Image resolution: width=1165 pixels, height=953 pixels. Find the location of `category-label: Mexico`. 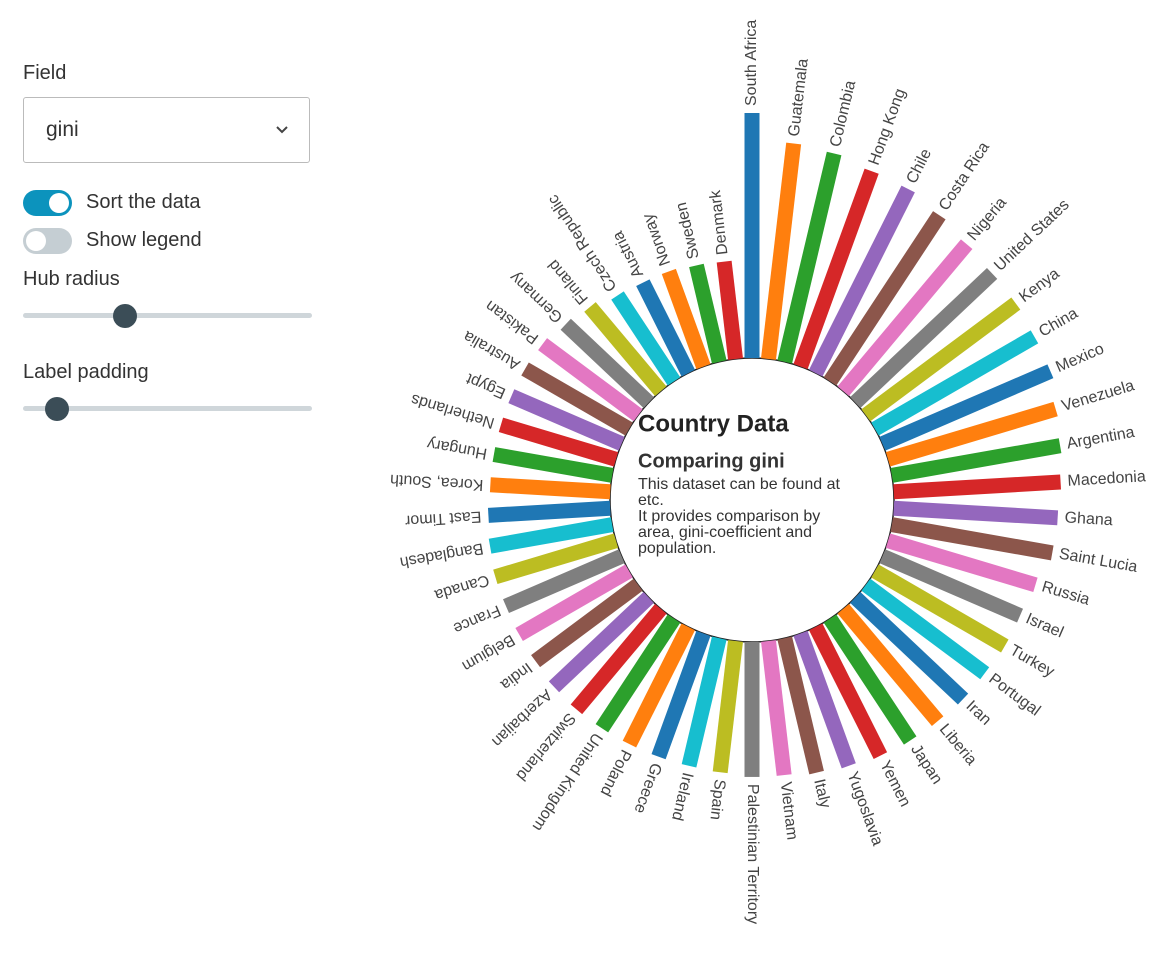

category-label: Mexico is located at coordinates (1079, 358).